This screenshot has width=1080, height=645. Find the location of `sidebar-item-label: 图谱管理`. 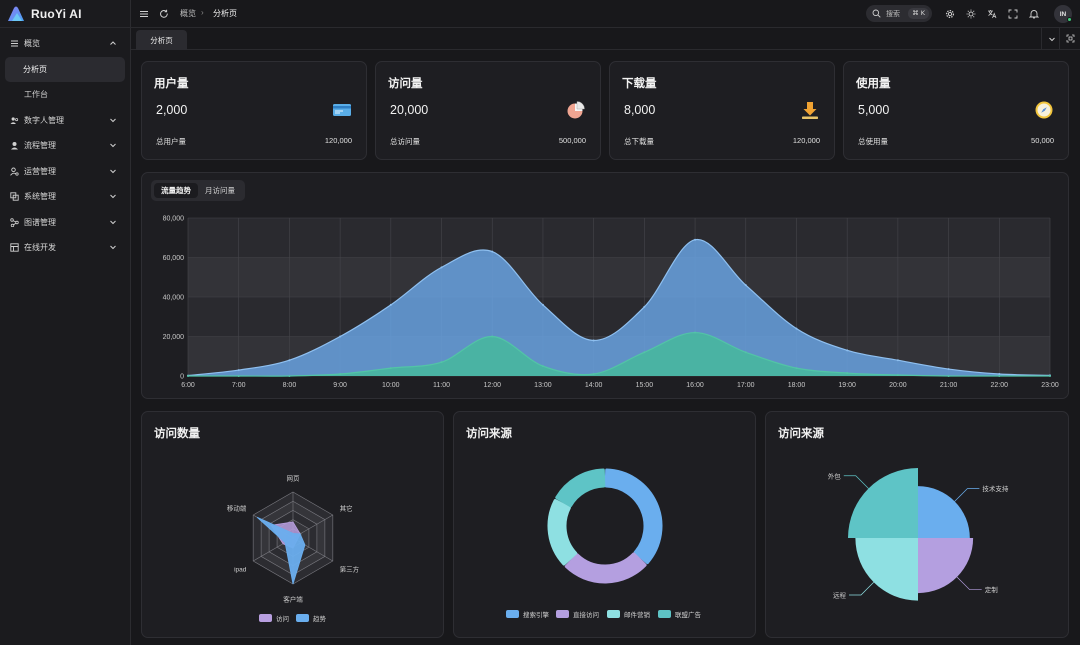

sidebar-item-label: 图谱管理 is located at coordinates (40, 222).